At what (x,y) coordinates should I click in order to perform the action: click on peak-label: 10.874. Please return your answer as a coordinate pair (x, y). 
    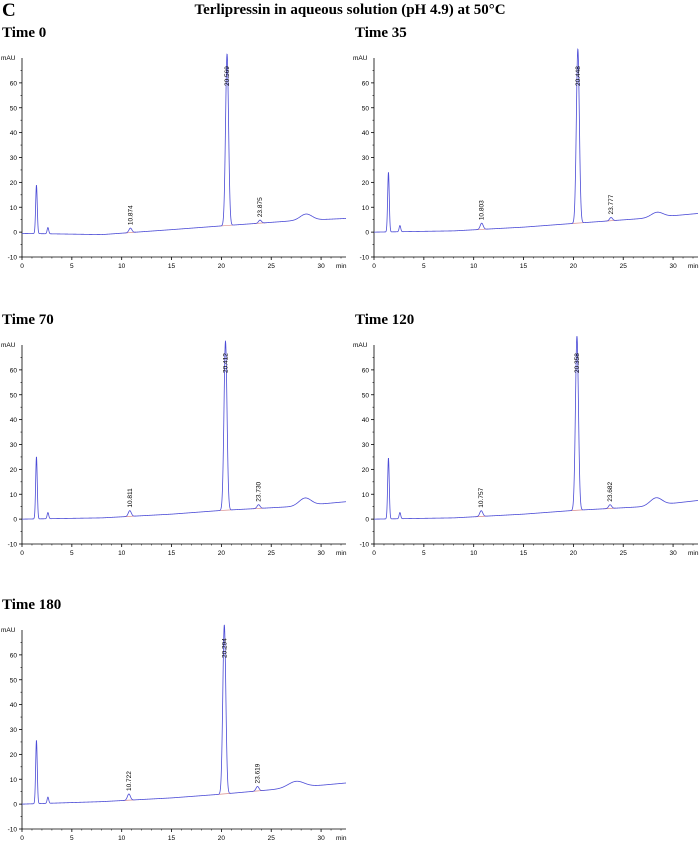
    Looking at the image, I should click on (130, 215).